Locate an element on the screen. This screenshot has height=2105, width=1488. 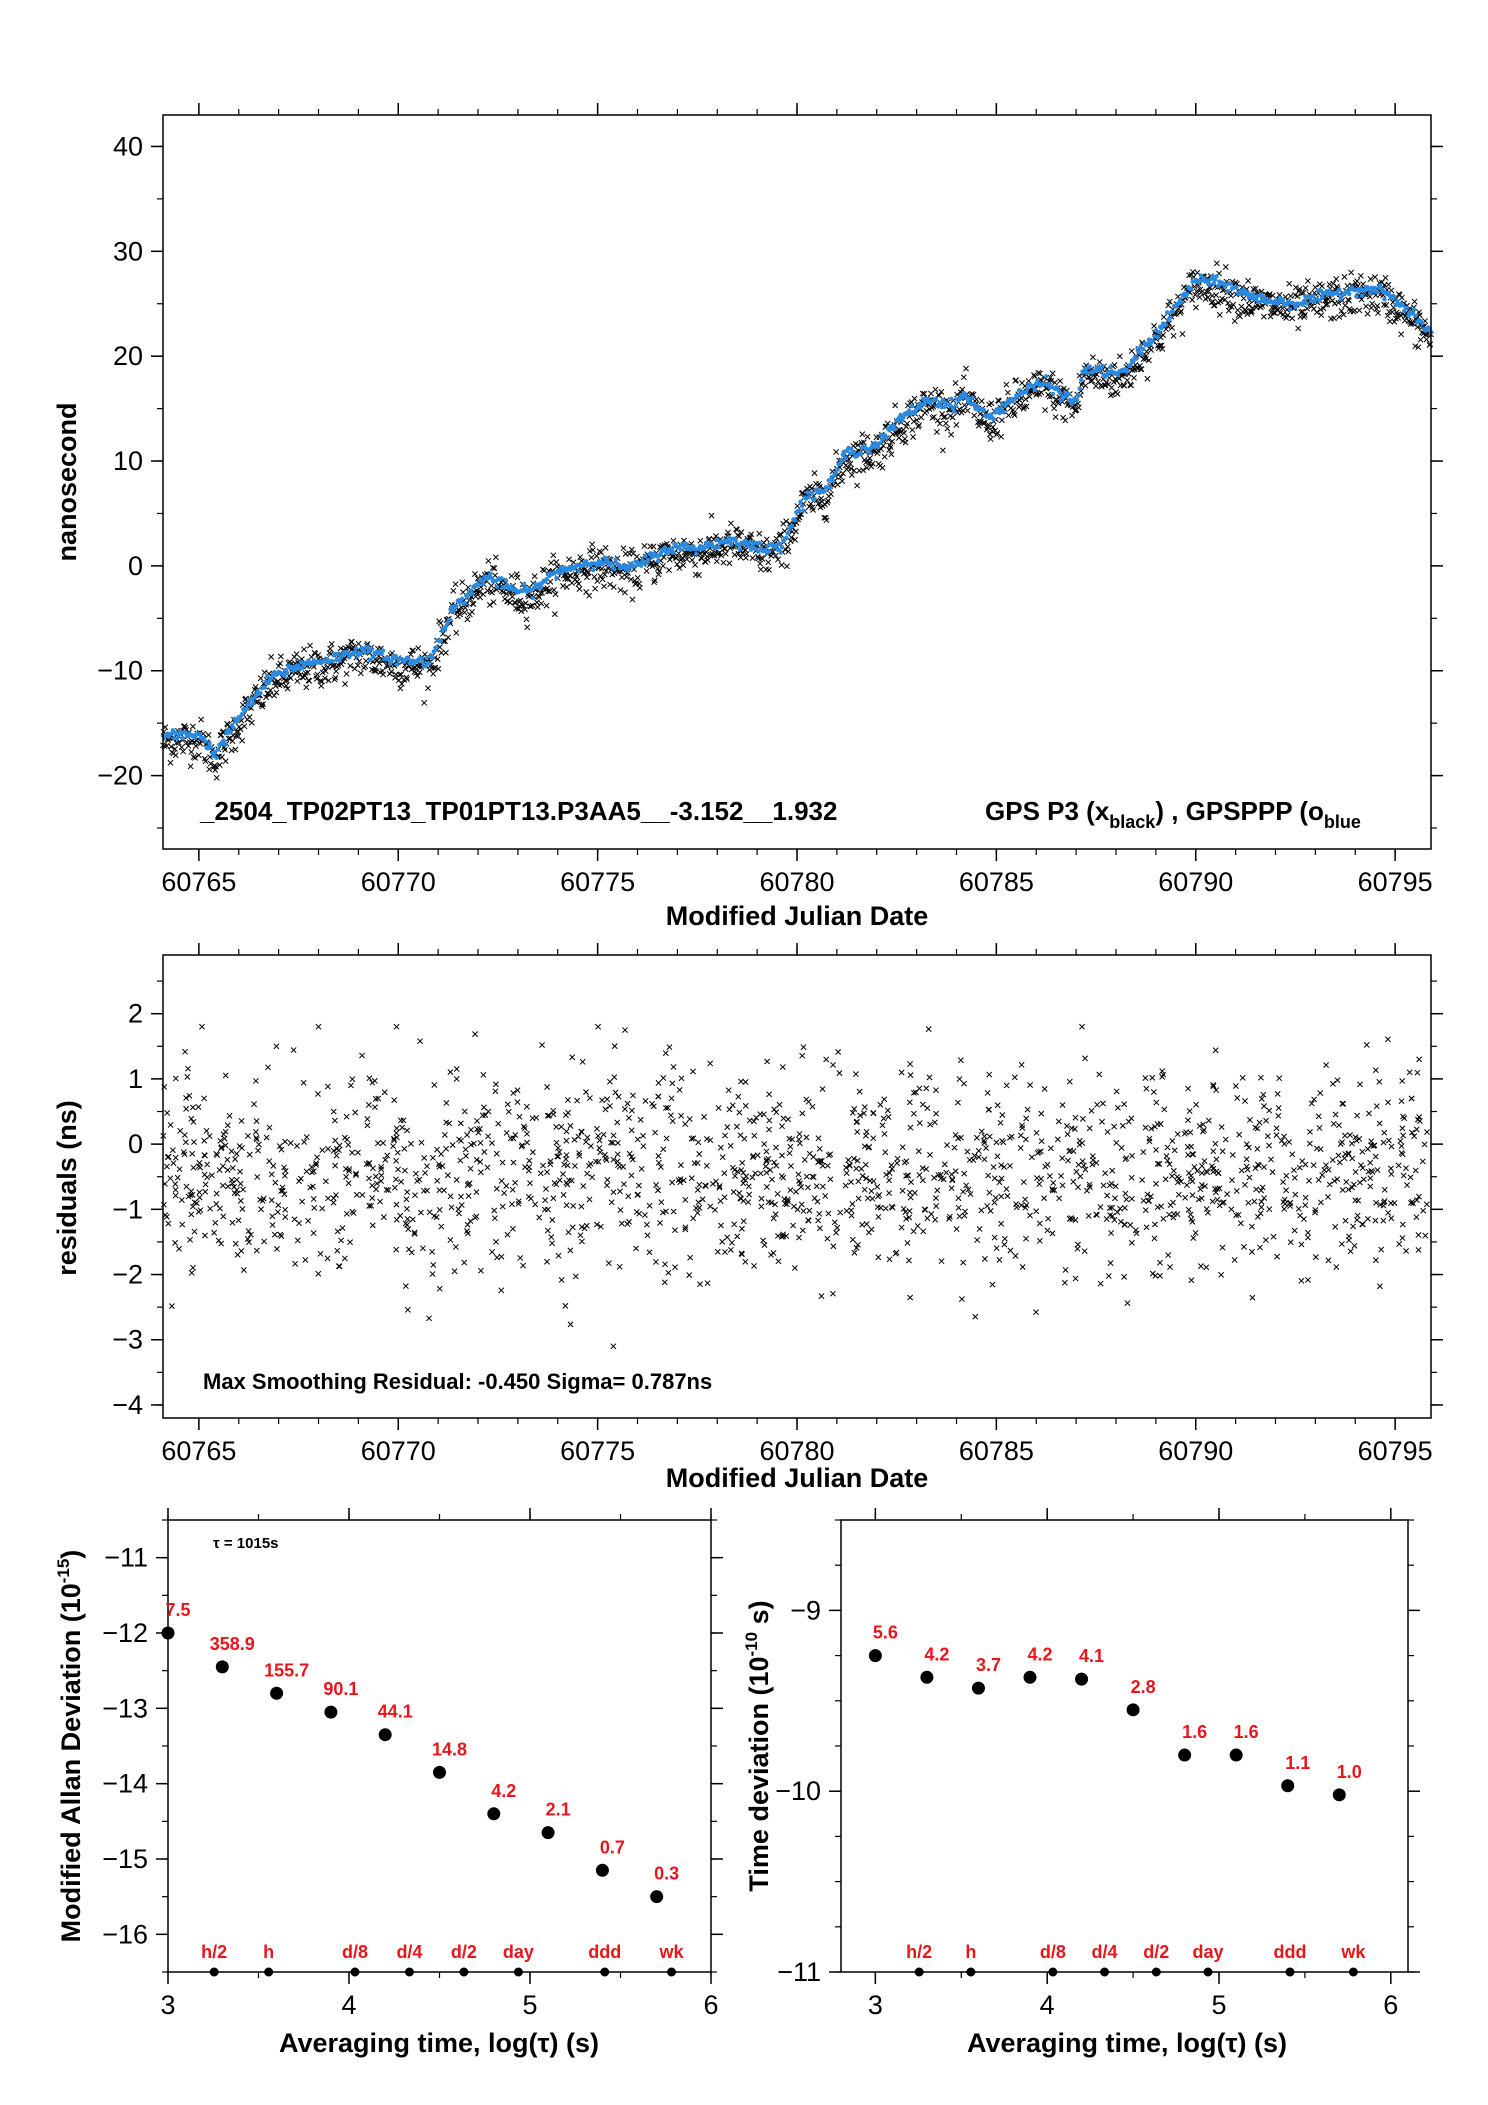
tdev-time-marker is located at coordinates (1290, 1972).